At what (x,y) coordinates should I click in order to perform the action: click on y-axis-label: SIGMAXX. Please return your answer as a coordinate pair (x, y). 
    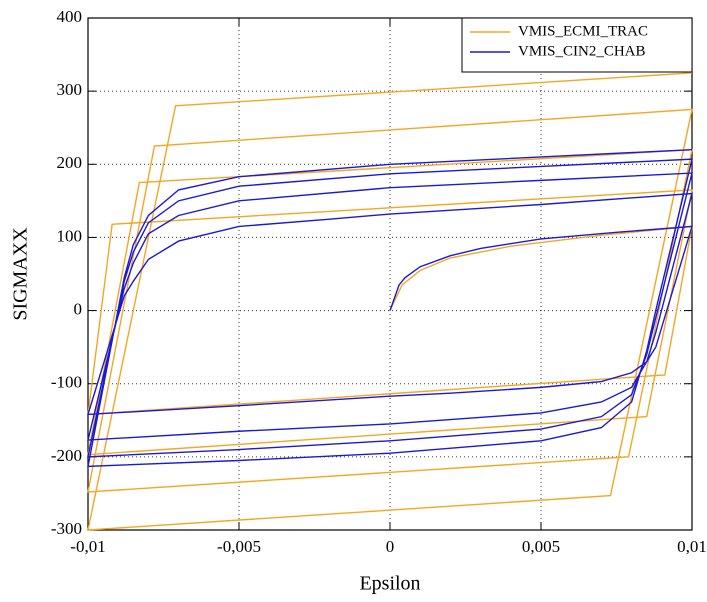
    Looking at the image, I should click on (21, 274).